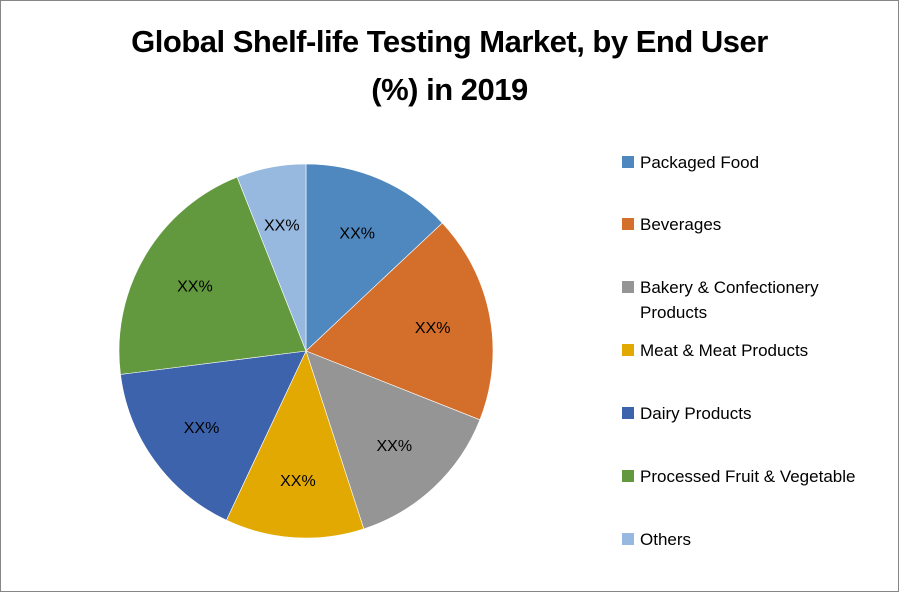 The width and height of the screenshot is (899, 592). I want to click on pie-slice-beverages, so click(399, 321).